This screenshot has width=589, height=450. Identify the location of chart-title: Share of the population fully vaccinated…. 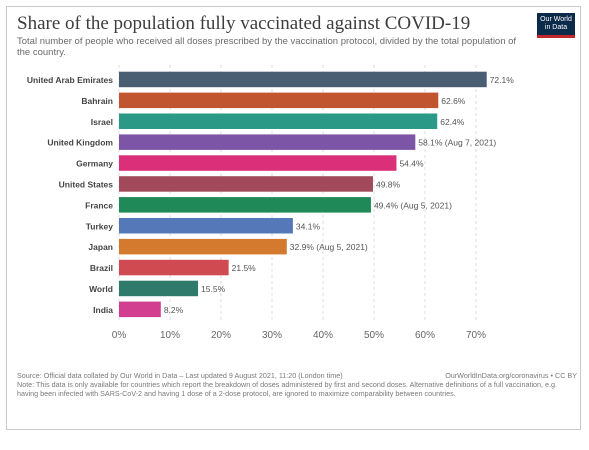
(244, 23).